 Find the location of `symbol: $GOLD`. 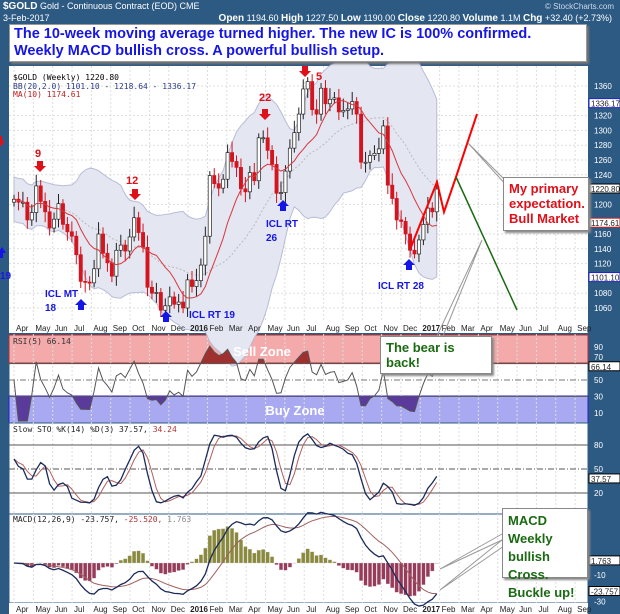

symbol: $GOLD is located at coordinates (20, 6).